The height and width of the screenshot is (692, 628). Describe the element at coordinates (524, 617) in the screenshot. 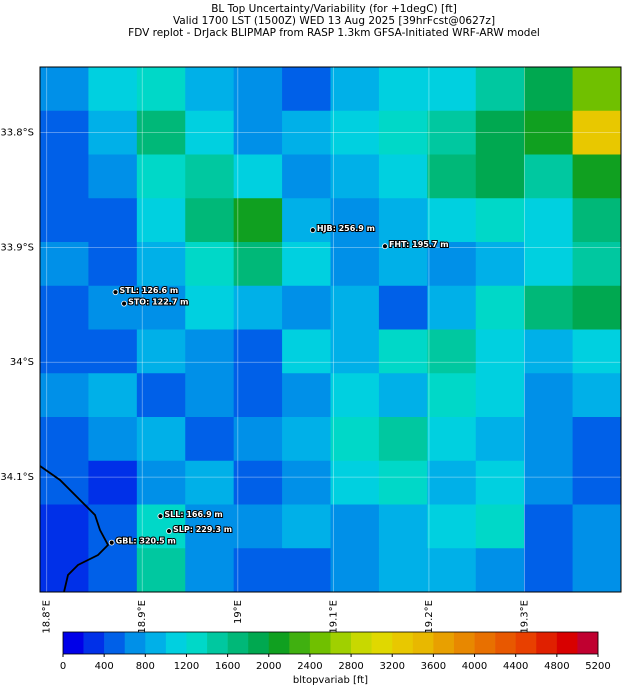

I see `x-tick-label: 19.3°E` at that location.